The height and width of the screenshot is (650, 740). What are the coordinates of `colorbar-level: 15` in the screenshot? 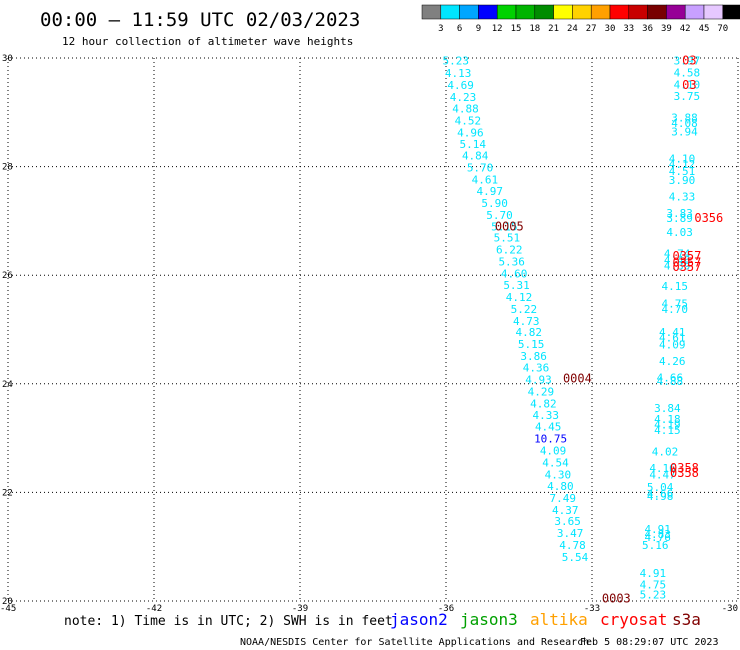 It's located at (516, 29).